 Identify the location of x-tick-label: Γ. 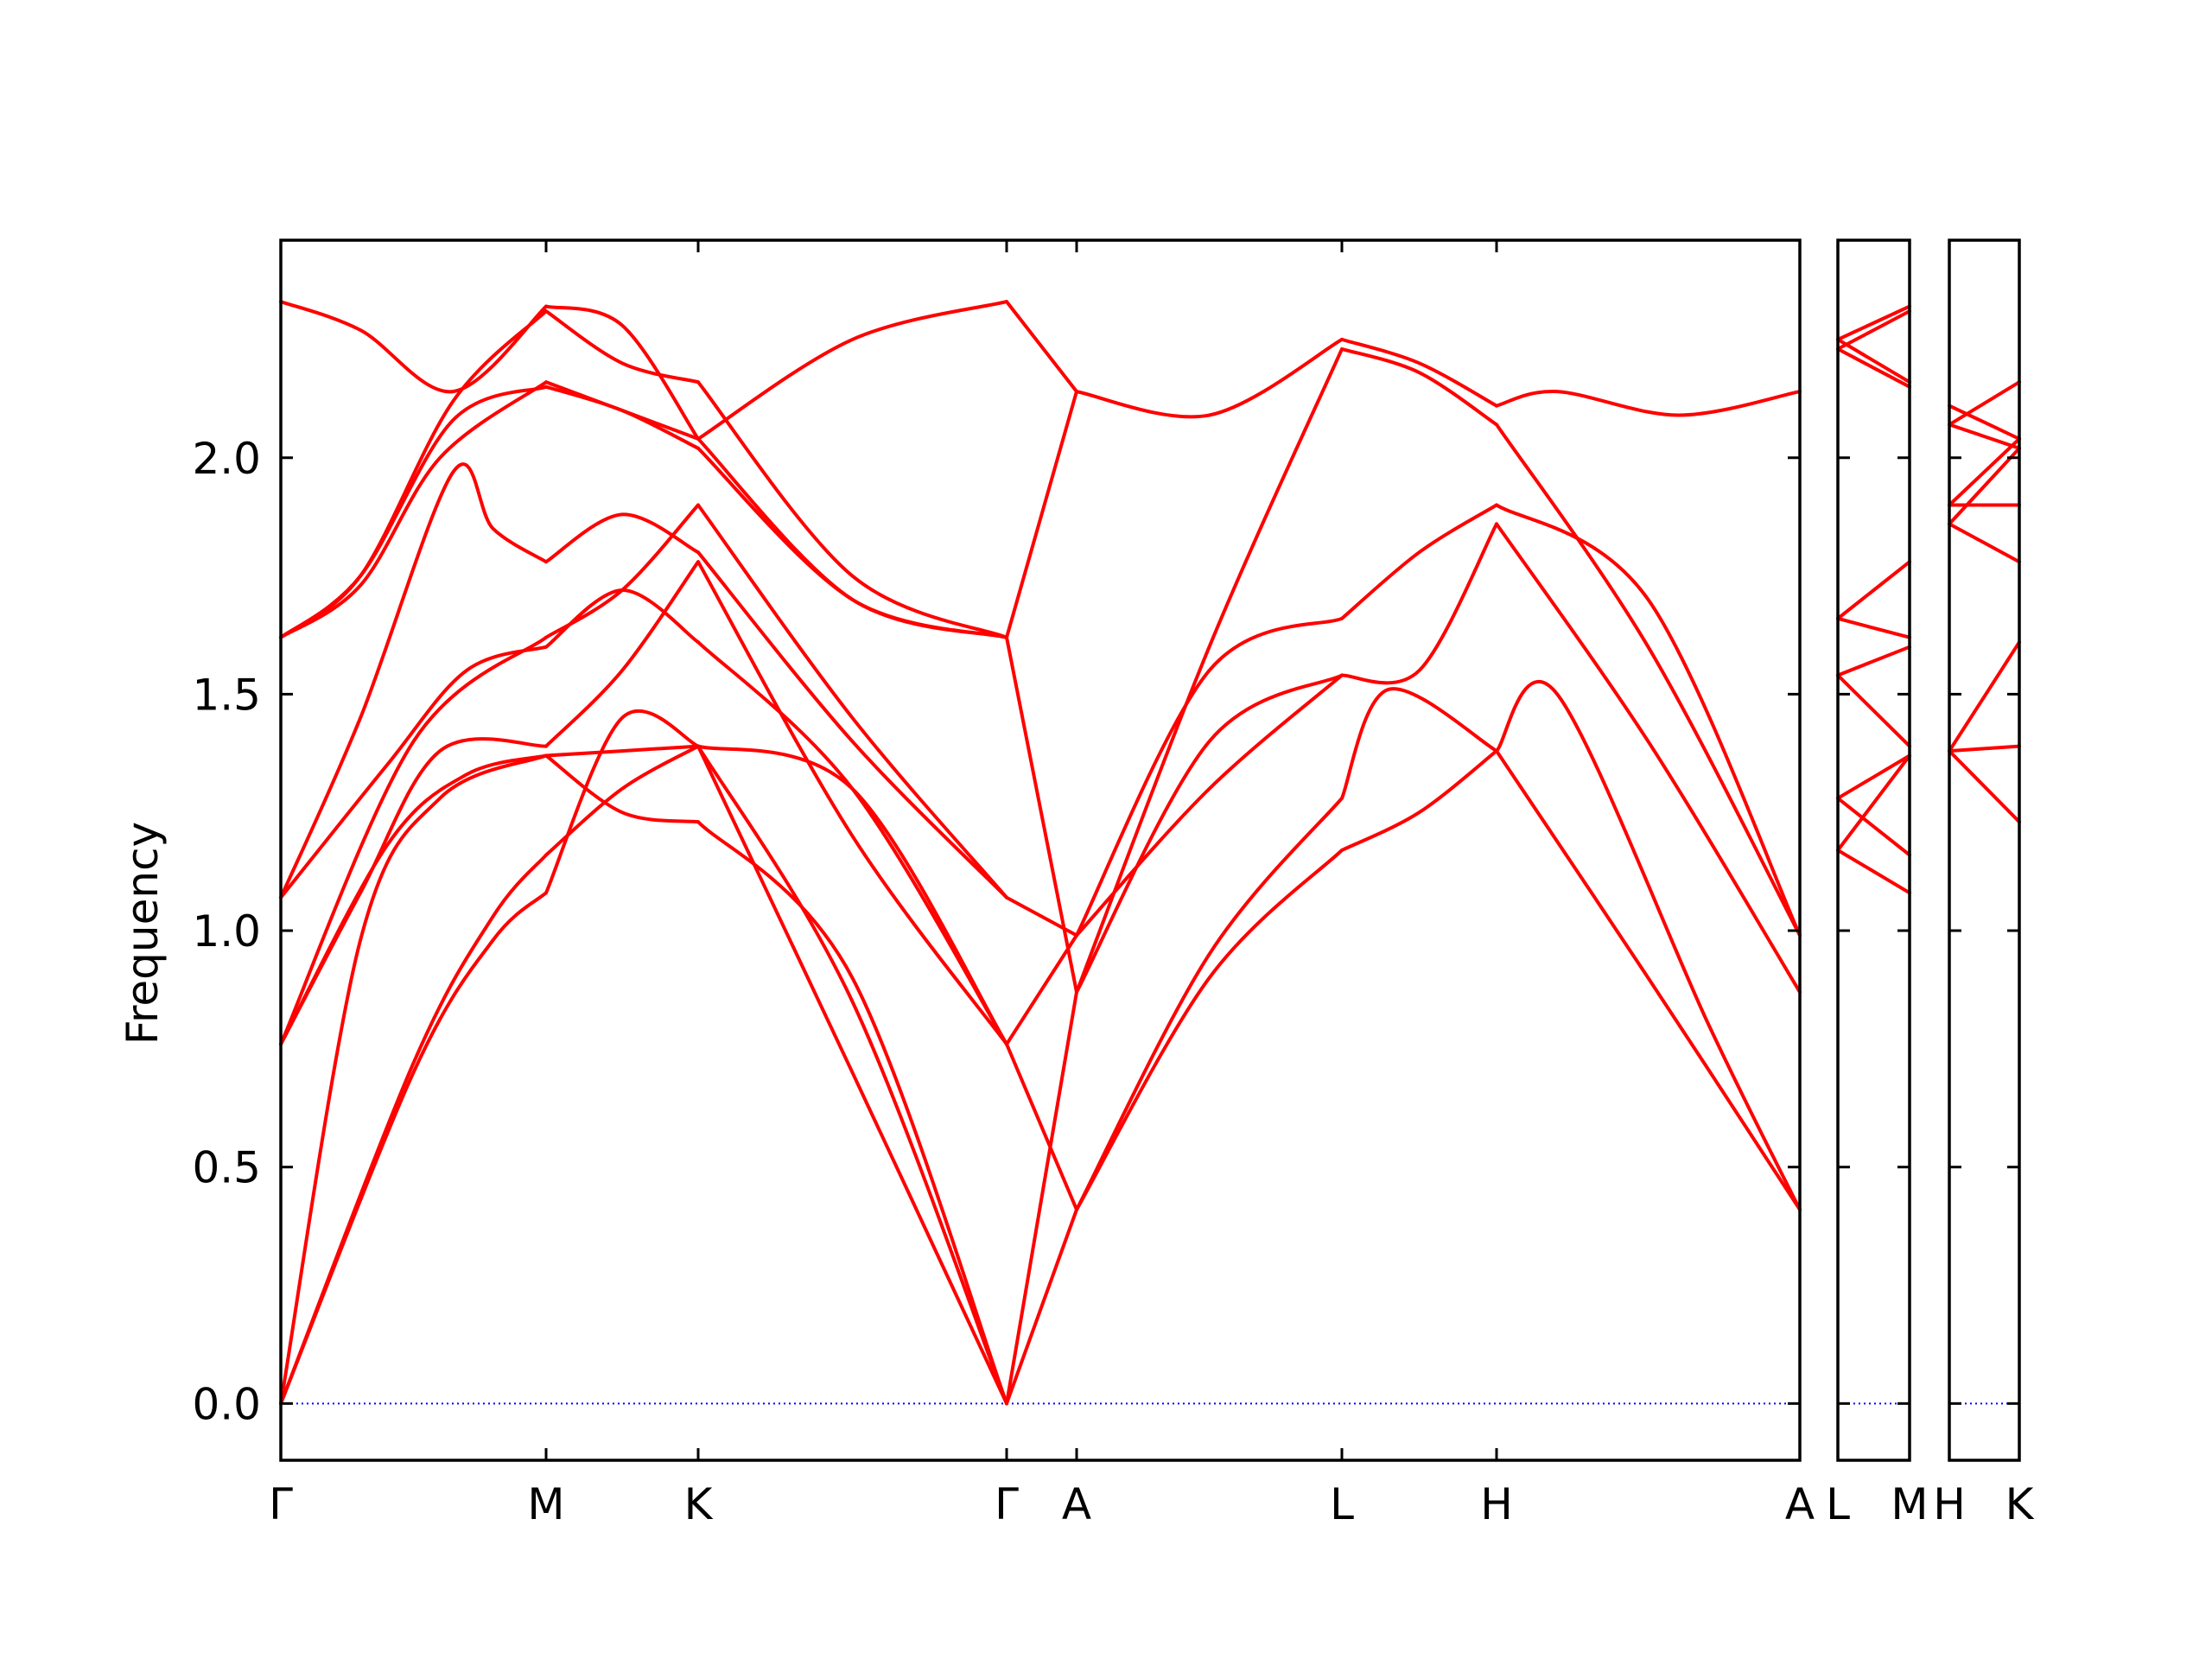
(281, 1504).